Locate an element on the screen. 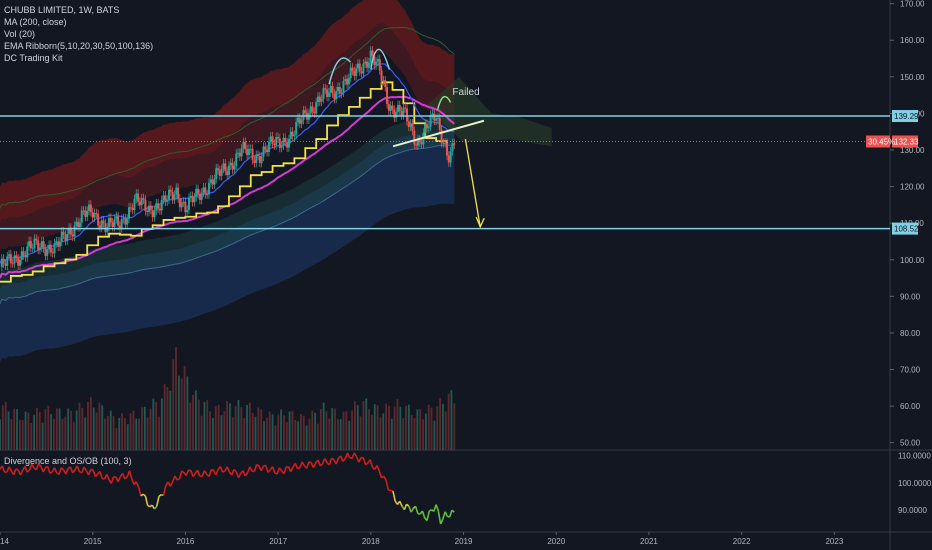  legend-volume: Vol (20) is located at coordinates (20, 34).